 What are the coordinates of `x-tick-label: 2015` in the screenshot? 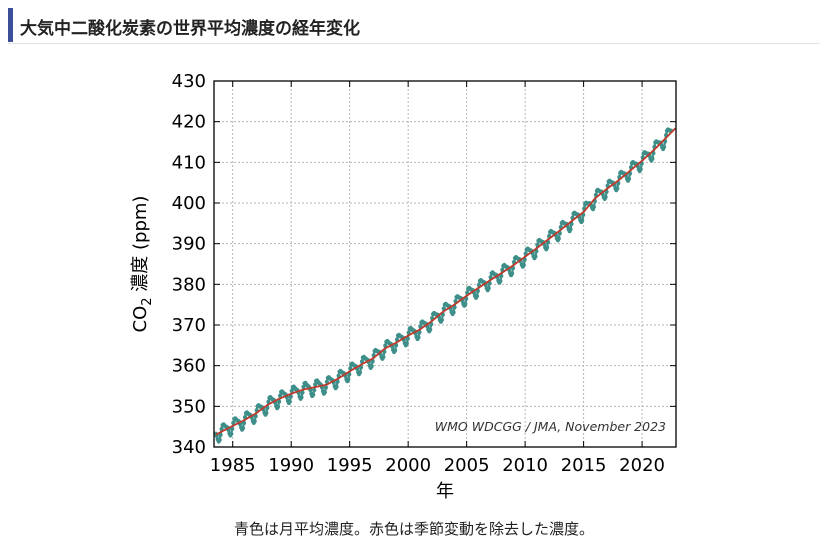 It's located at (584, 465).